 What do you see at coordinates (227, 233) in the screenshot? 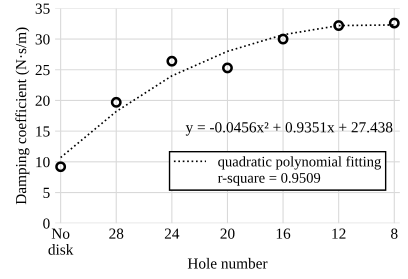
I see `x-tick-label: 20` at bounding box center [227, 233].